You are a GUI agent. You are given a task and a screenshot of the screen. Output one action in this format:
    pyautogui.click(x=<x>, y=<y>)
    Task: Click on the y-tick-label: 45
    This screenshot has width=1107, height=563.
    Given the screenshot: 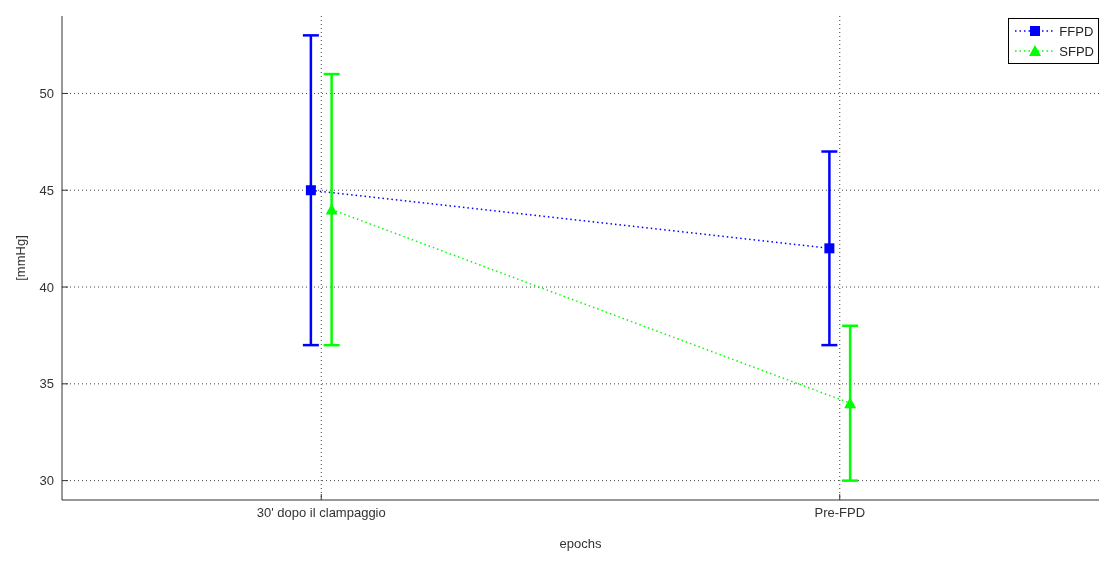 What is the action you would take?
    pyautogui.click(x=46, y=190)
    